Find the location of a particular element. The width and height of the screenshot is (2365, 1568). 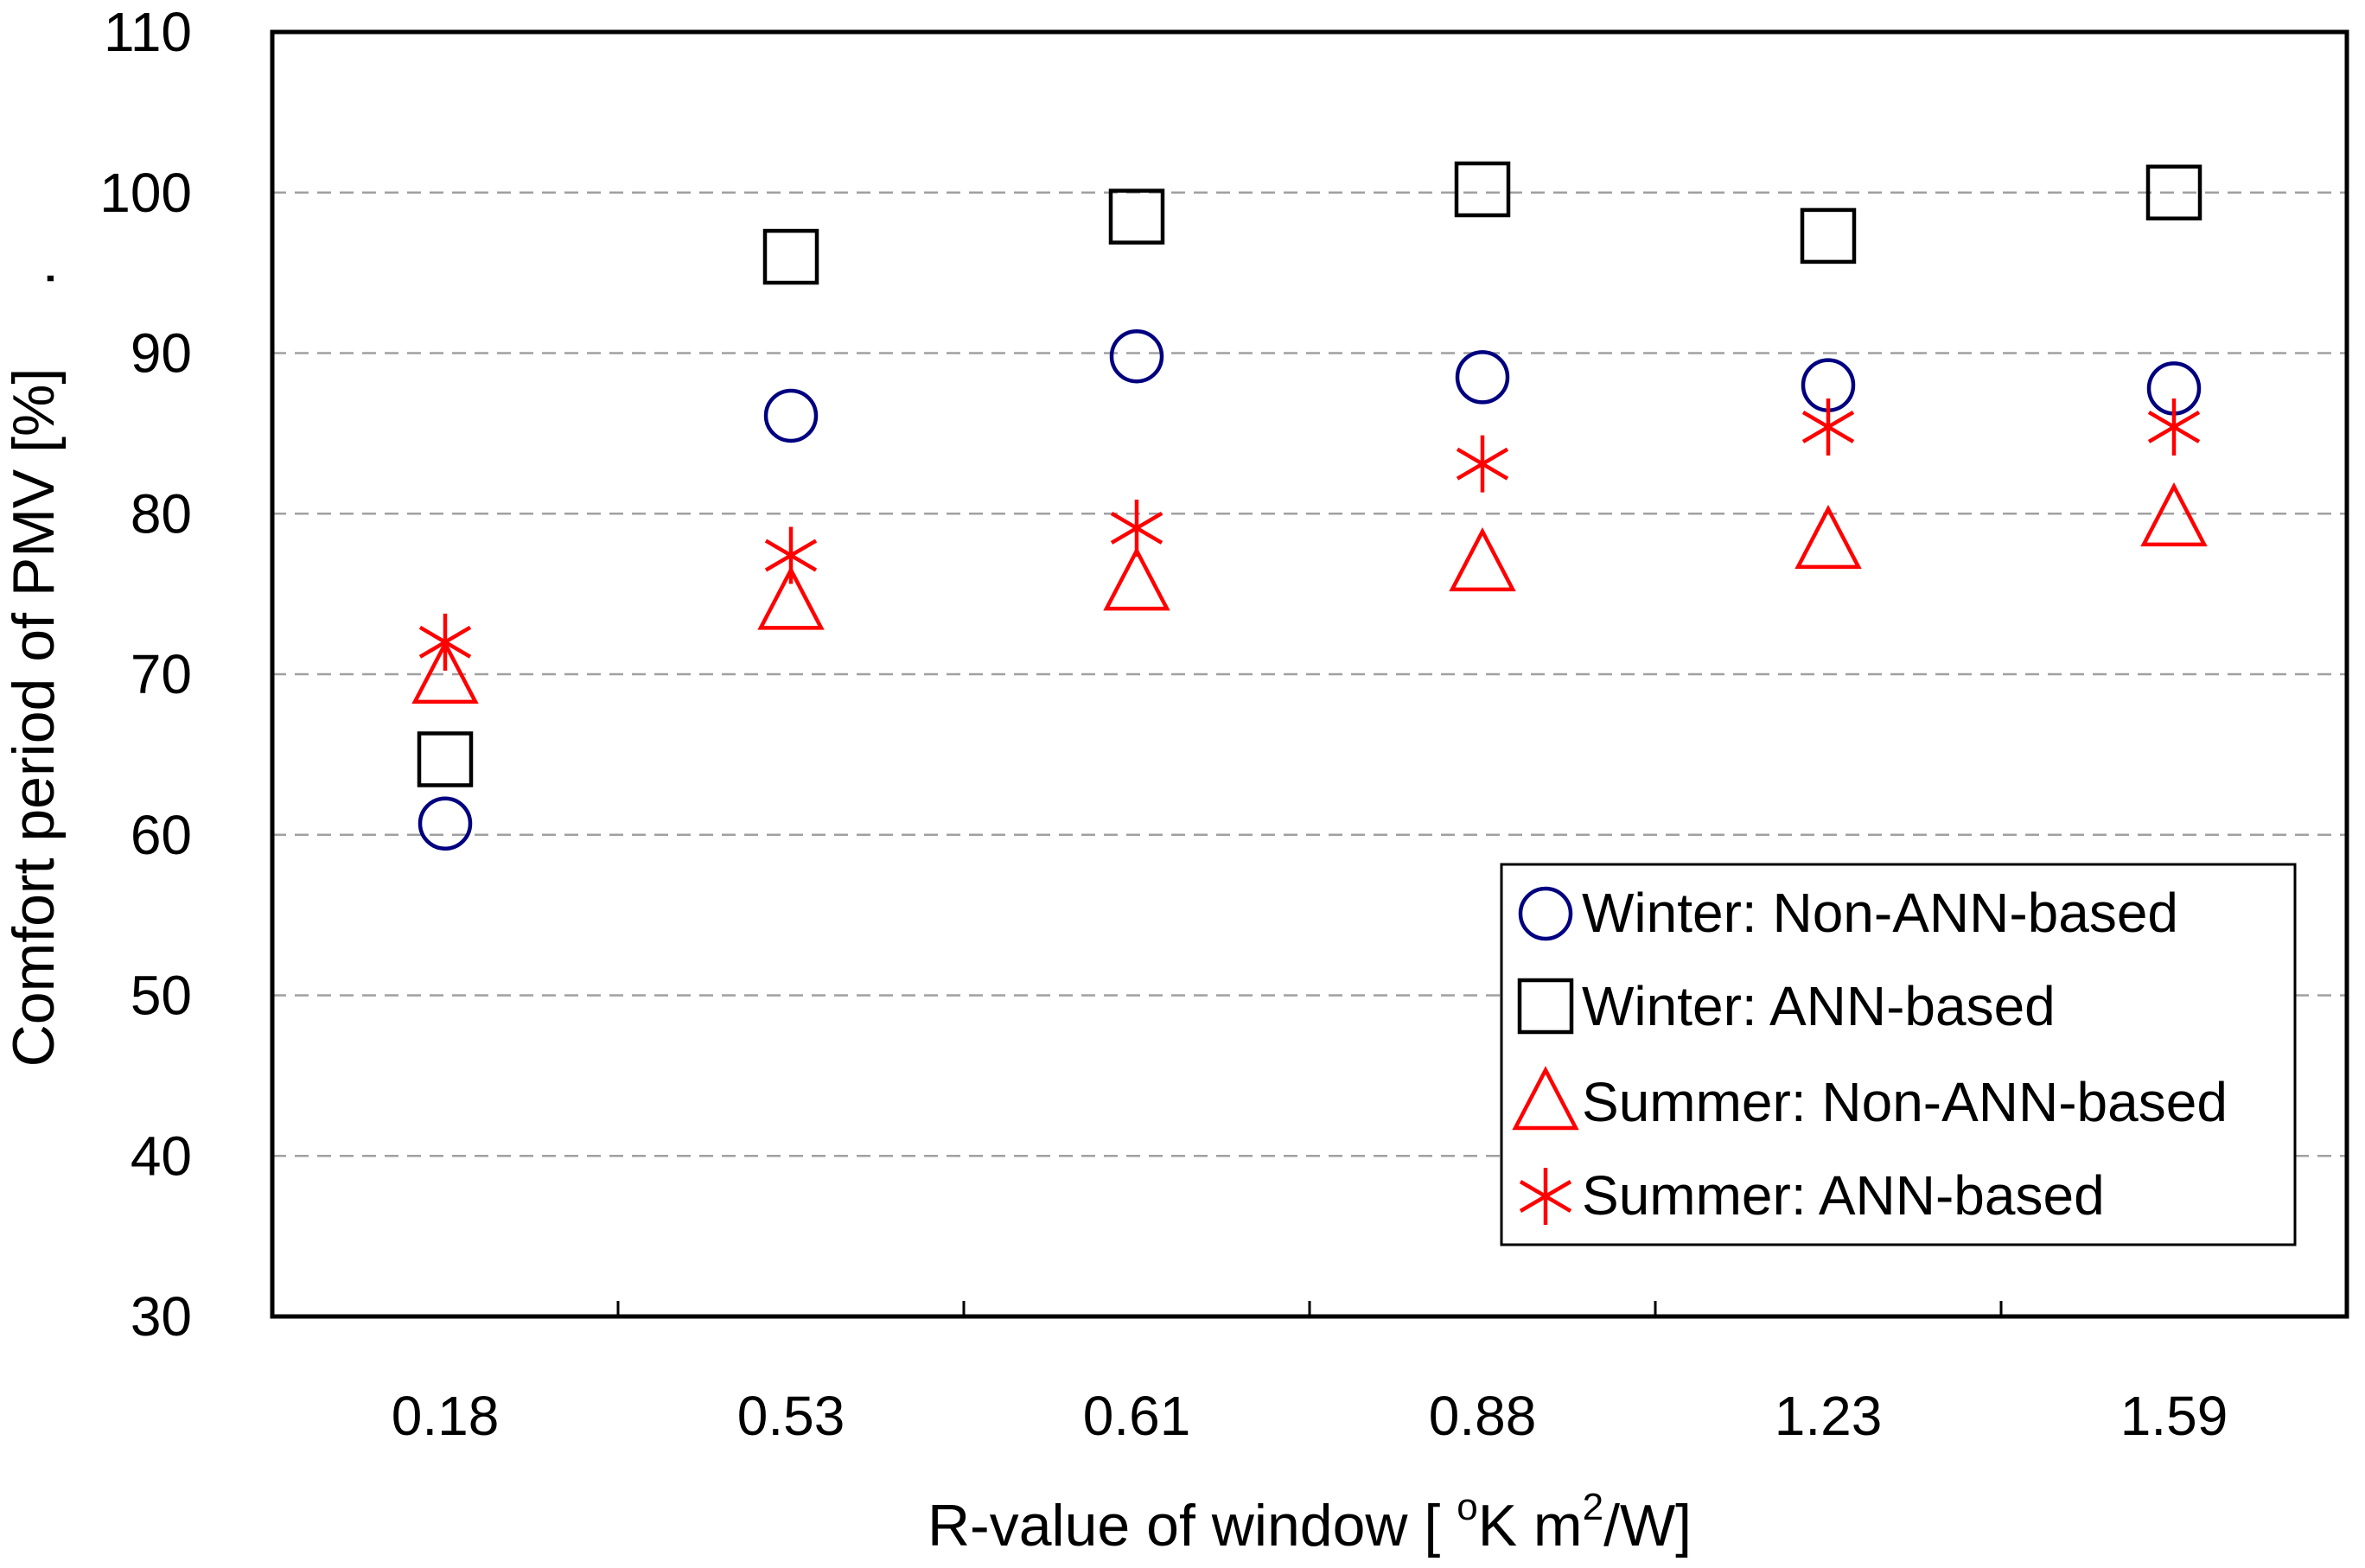

marker-asterisk-1.23 is located at coordinates (1828, 427).